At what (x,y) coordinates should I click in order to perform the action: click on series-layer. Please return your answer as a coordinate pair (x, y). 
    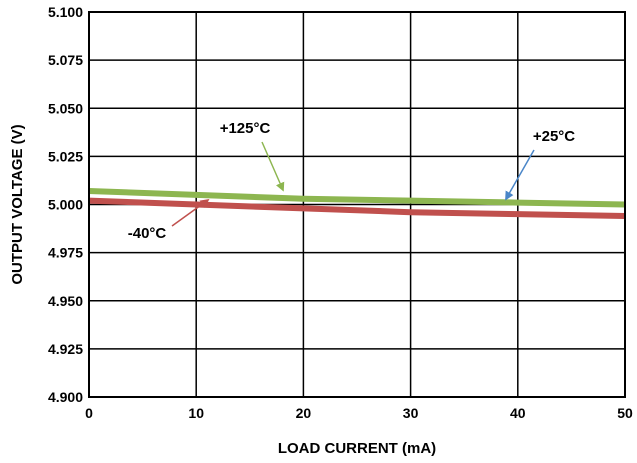
    Looking at the image, I should click on (357, 204).